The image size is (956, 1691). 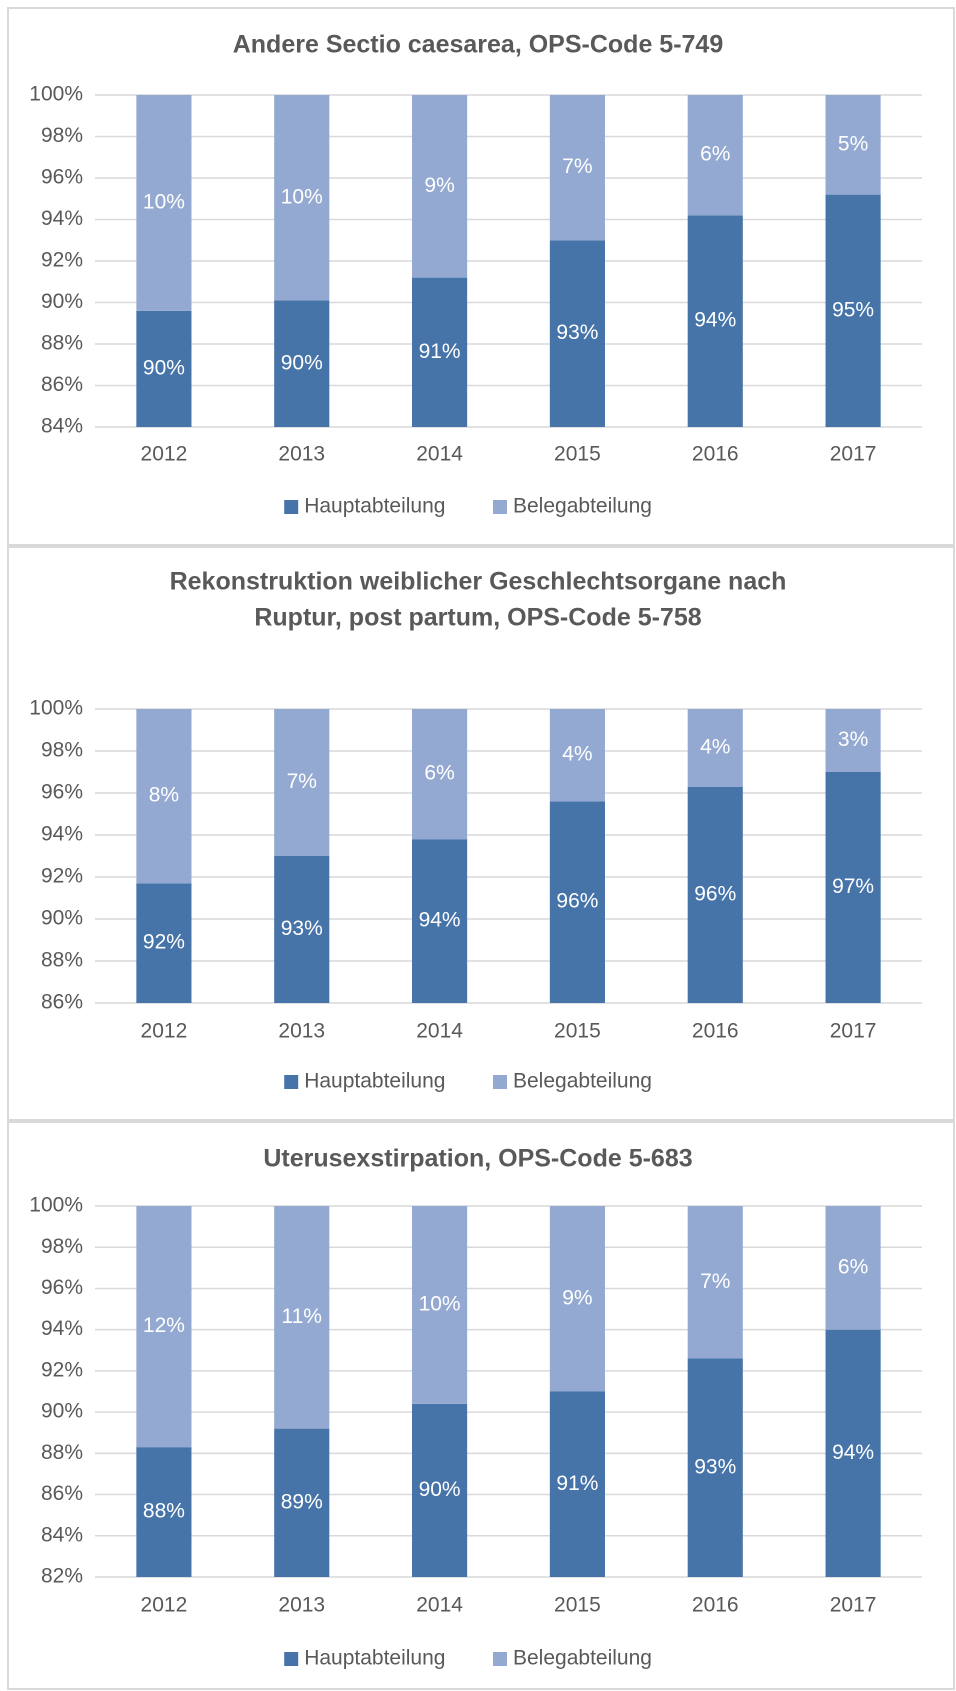 I want to click on data-label: 5%, so click(x=853, y=143).